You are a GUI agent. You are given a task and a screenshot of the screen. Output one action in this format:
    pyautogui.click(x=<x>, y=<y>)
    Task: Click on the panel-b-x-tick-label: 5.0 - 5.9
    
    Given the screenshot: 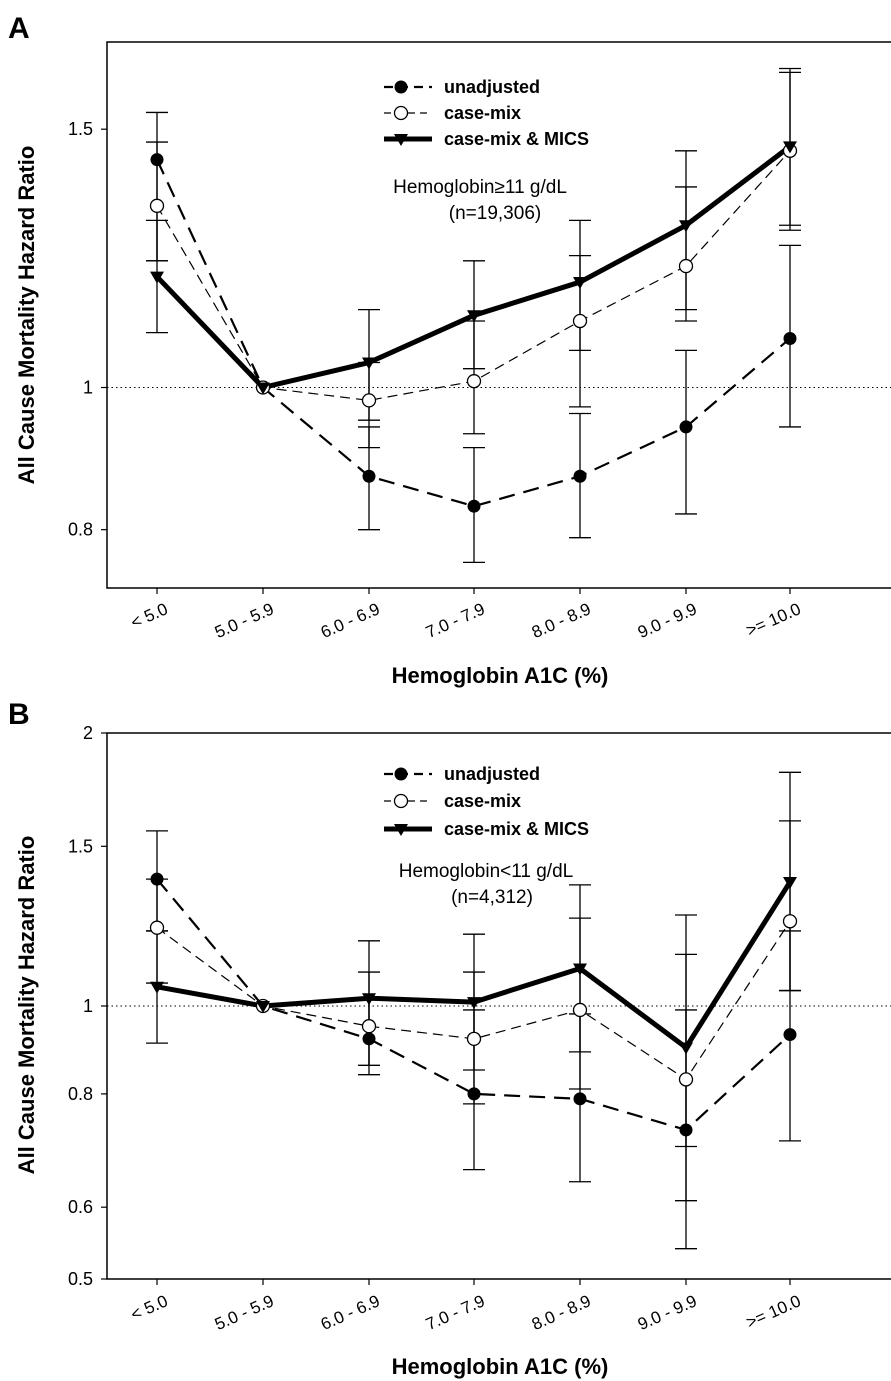 What is the action you would take?
    pyautogui.click(x=244, y=1312)
    